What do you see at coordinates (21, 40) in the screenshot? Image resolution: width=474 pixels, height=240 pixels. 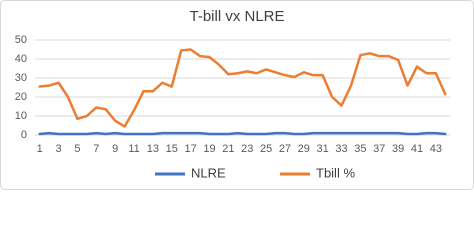 I see `y-tick-label: 50` at bounding box center [21, 40].